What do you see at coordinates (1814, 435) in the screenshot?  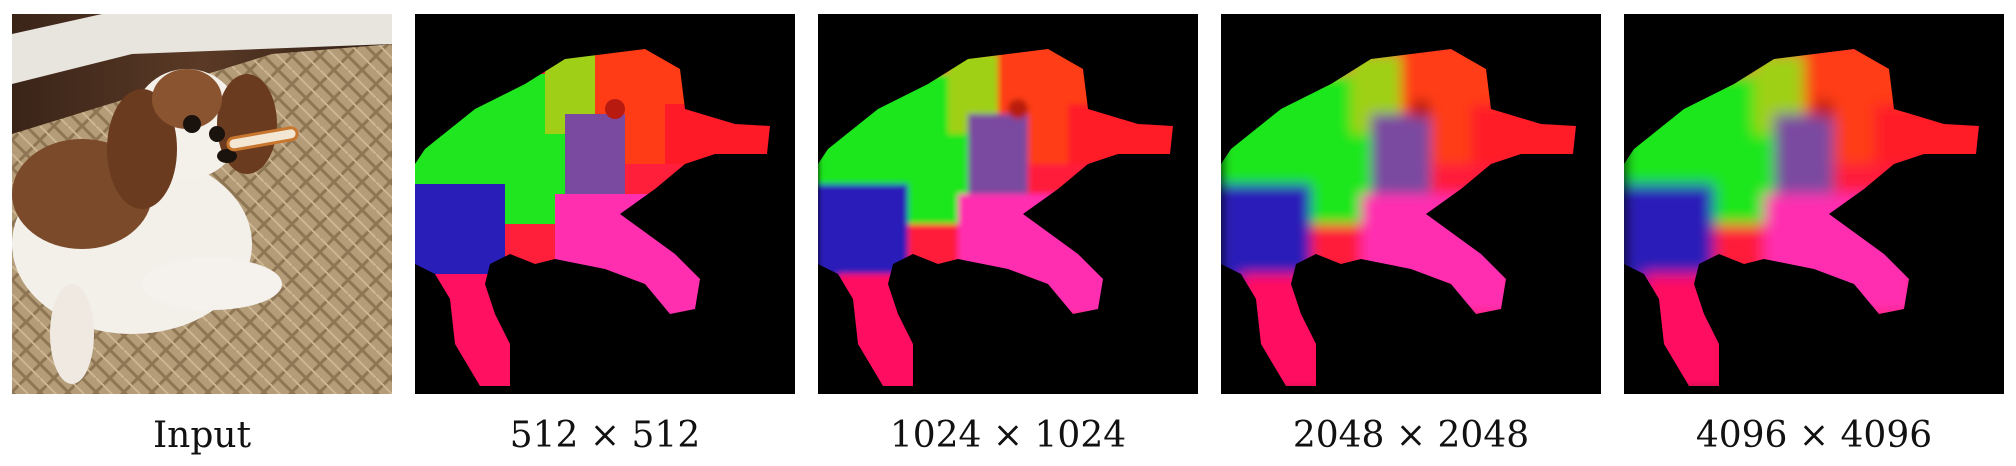 I see `caption-4096: 4096 × 4096` at bounding box center [1814, 435].